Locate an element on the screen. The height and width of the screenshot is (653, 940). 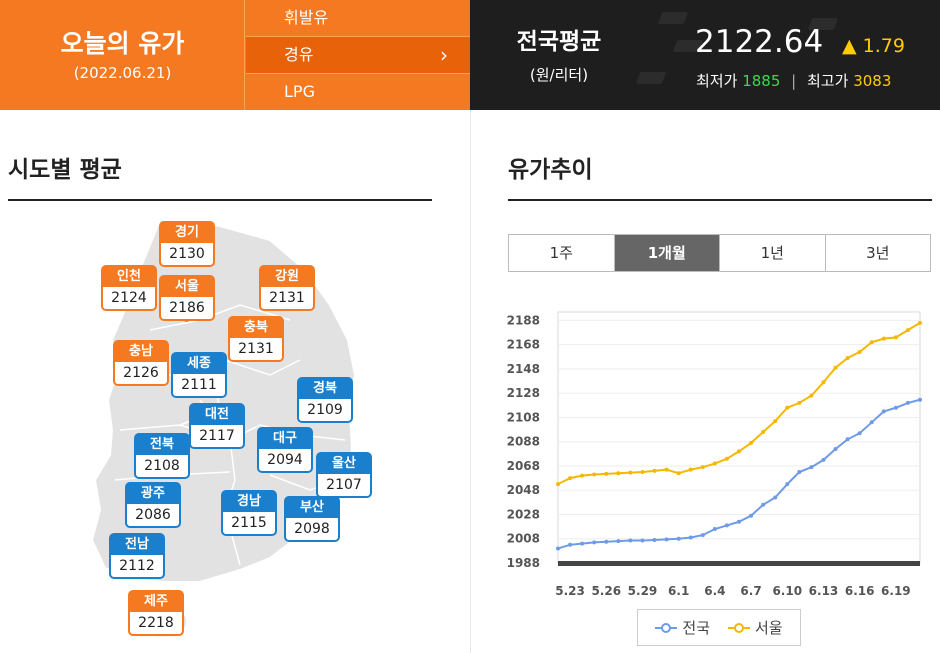
region-name: 강원 is located at coordinates (287, 276).